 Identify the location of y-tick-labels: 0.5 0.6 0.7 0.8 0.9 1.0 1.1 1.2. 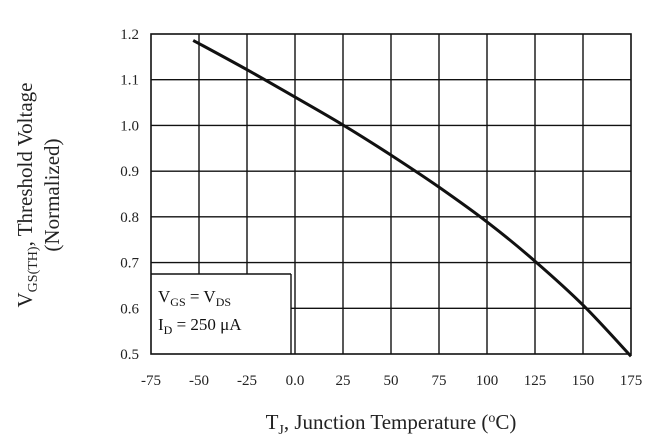
(129, 195).